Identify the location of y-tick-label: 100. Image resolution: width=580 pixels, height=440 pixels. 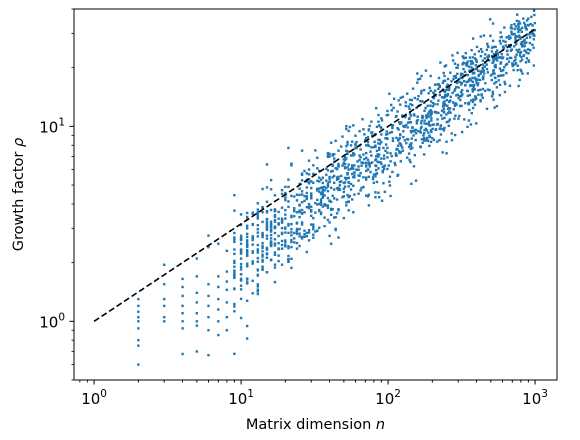
(52, 321).